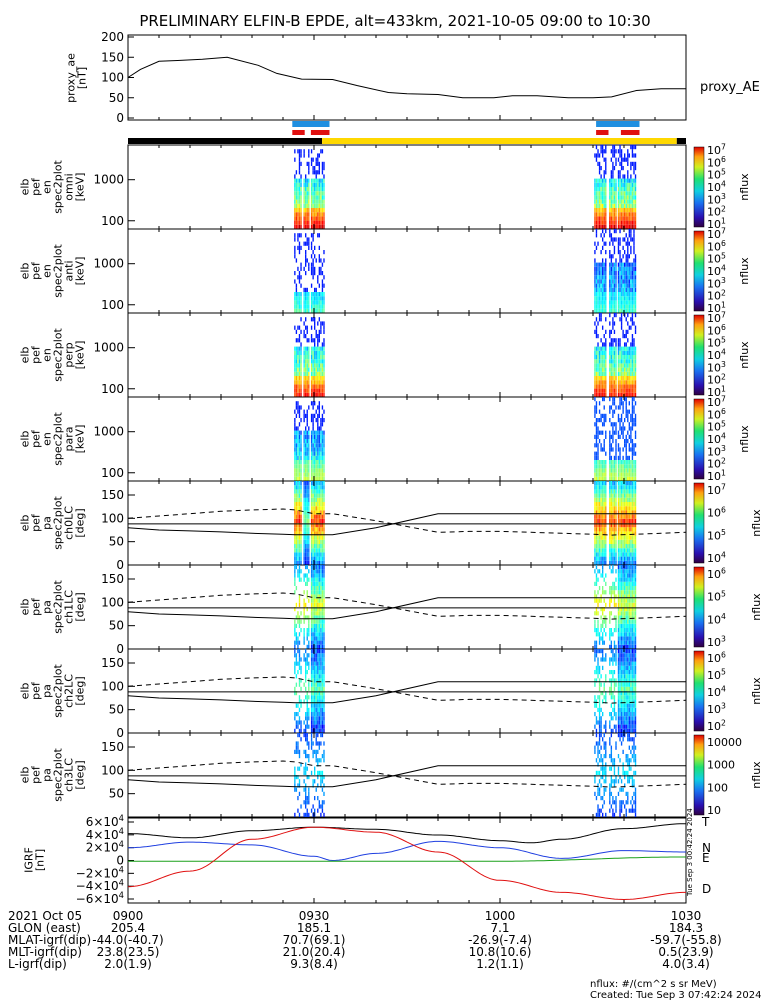 This screenshot has width=775, height=1000. Describe the element at coordinates (58, 271) in the screenshot. I see `axis-label-line: spec2plot` at that location.